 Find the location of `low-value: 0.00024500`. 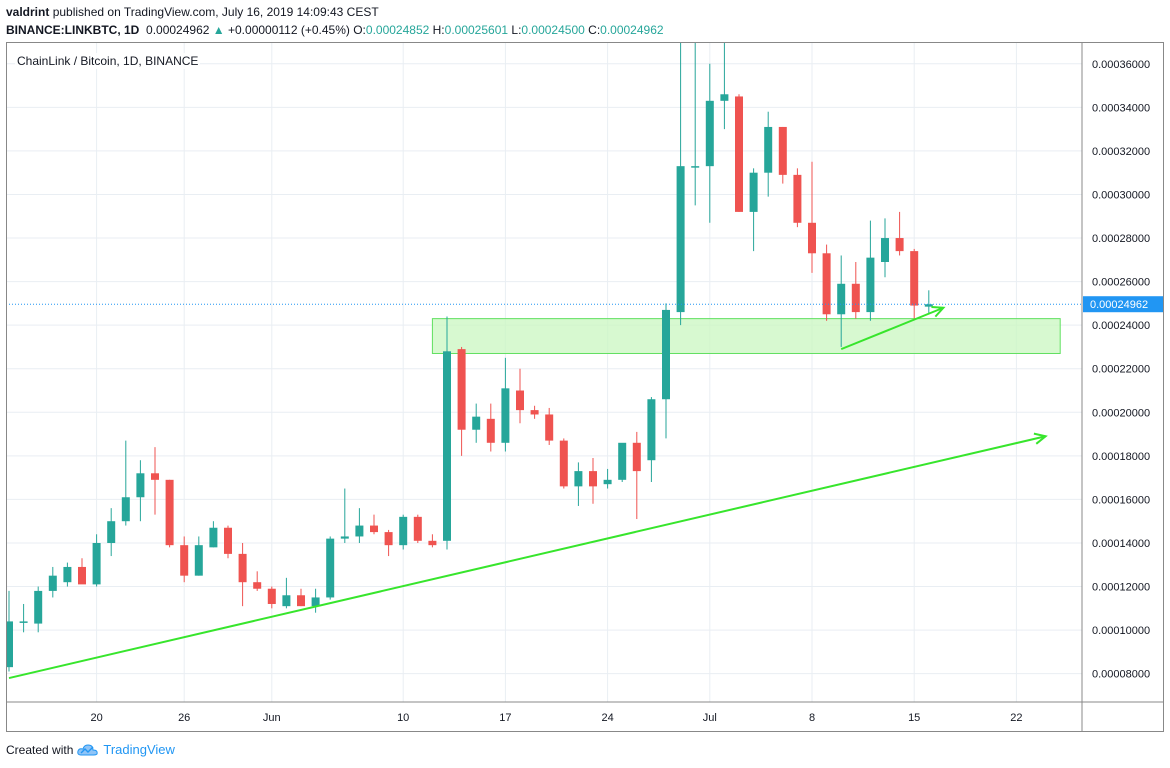

low-value: 0.00024500 is located at coordinates (553, 30).